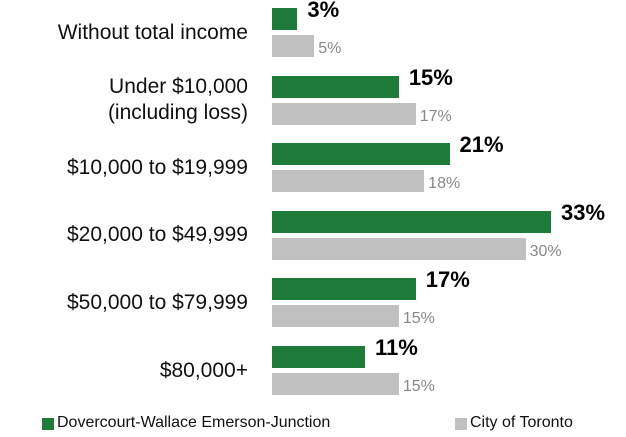 The image size is (626, 437). What do you see at coordinates (323, 11) in the screenshot?
I see `value-label: 3%` at bounding box center [323, 11].